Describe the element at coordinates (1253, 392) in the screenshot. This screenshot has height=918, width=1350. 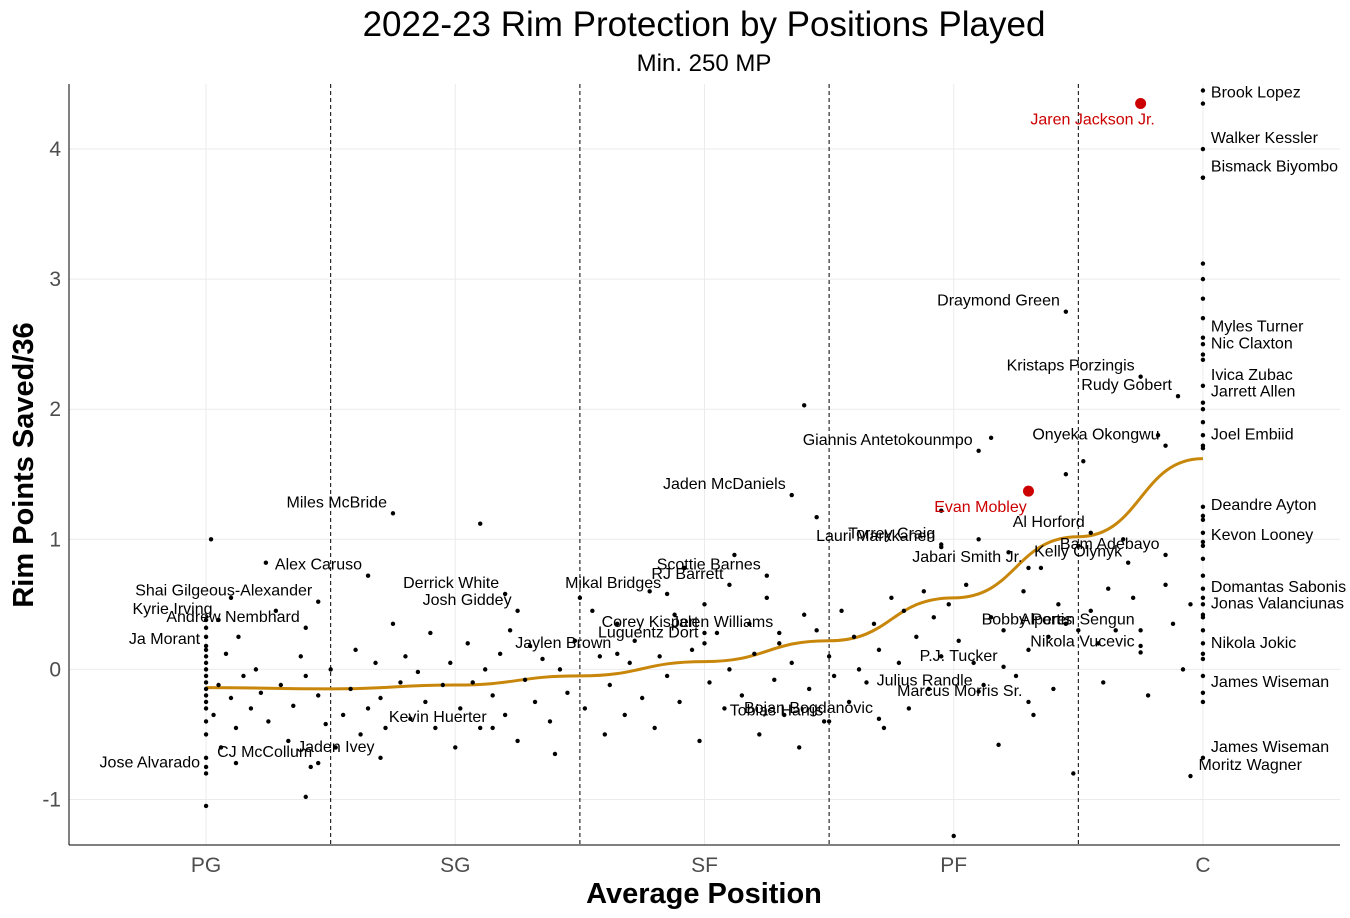
I see `point-label: Jarrett Allen` at that location.